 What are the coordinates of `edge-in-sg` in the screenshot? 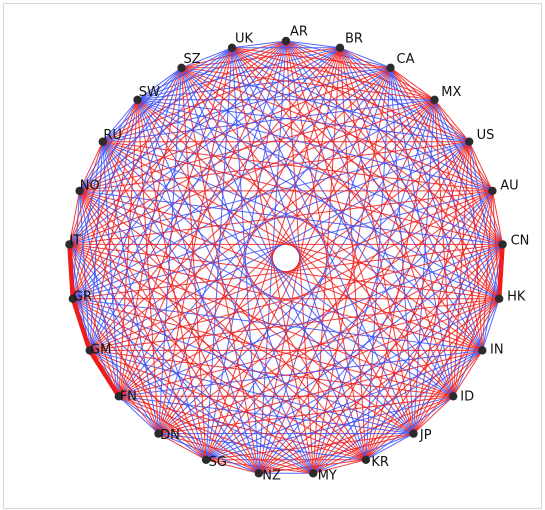 It's located at (344, 405).